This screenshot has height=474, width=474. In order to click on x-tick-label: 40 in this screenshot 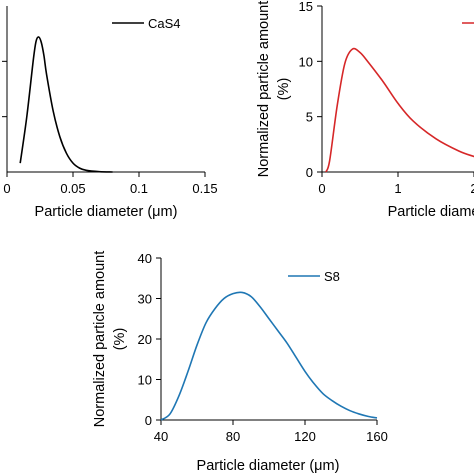, I will do `click(161, 436)`.